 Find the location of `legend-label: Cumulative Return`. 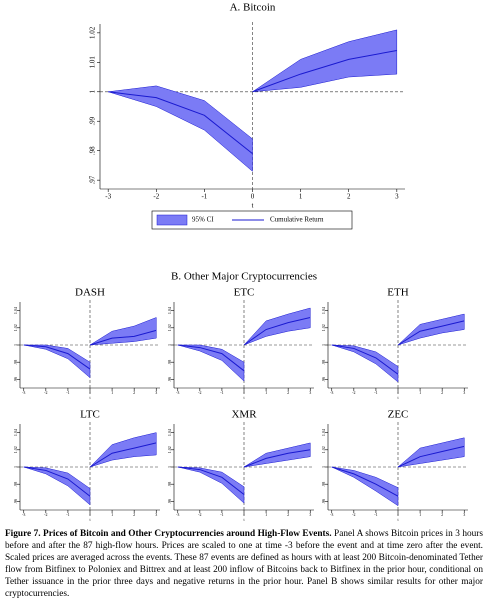

legend-label: Cumulative Return is located at coordinates (297, 220).